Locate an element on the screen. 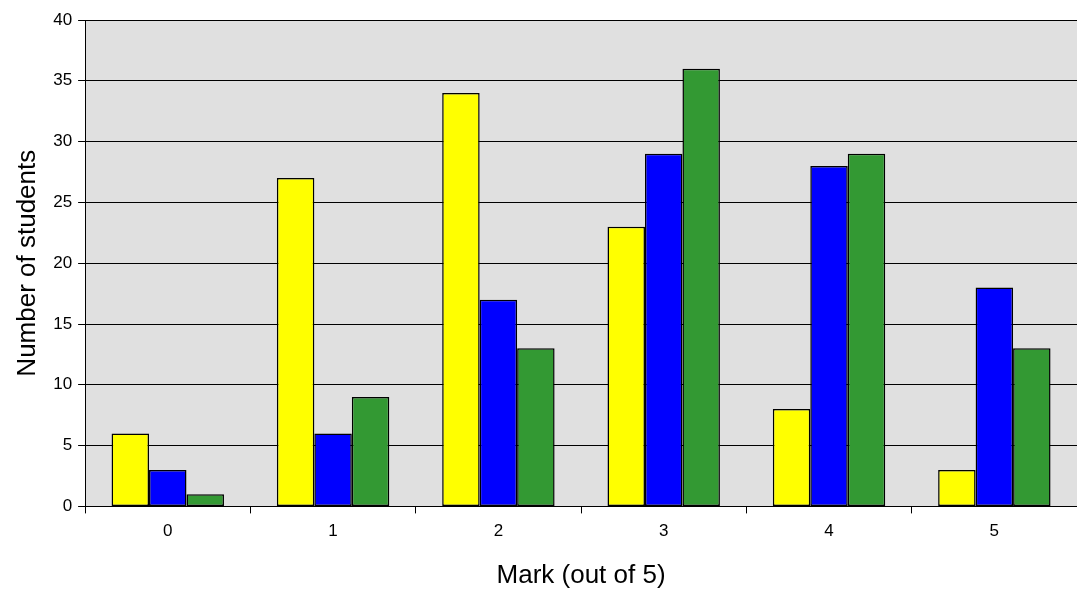 Image resolution: width=1077 pixels, height=597 pixels. x-tick-label: 4 is located at coordinates (829, 531).